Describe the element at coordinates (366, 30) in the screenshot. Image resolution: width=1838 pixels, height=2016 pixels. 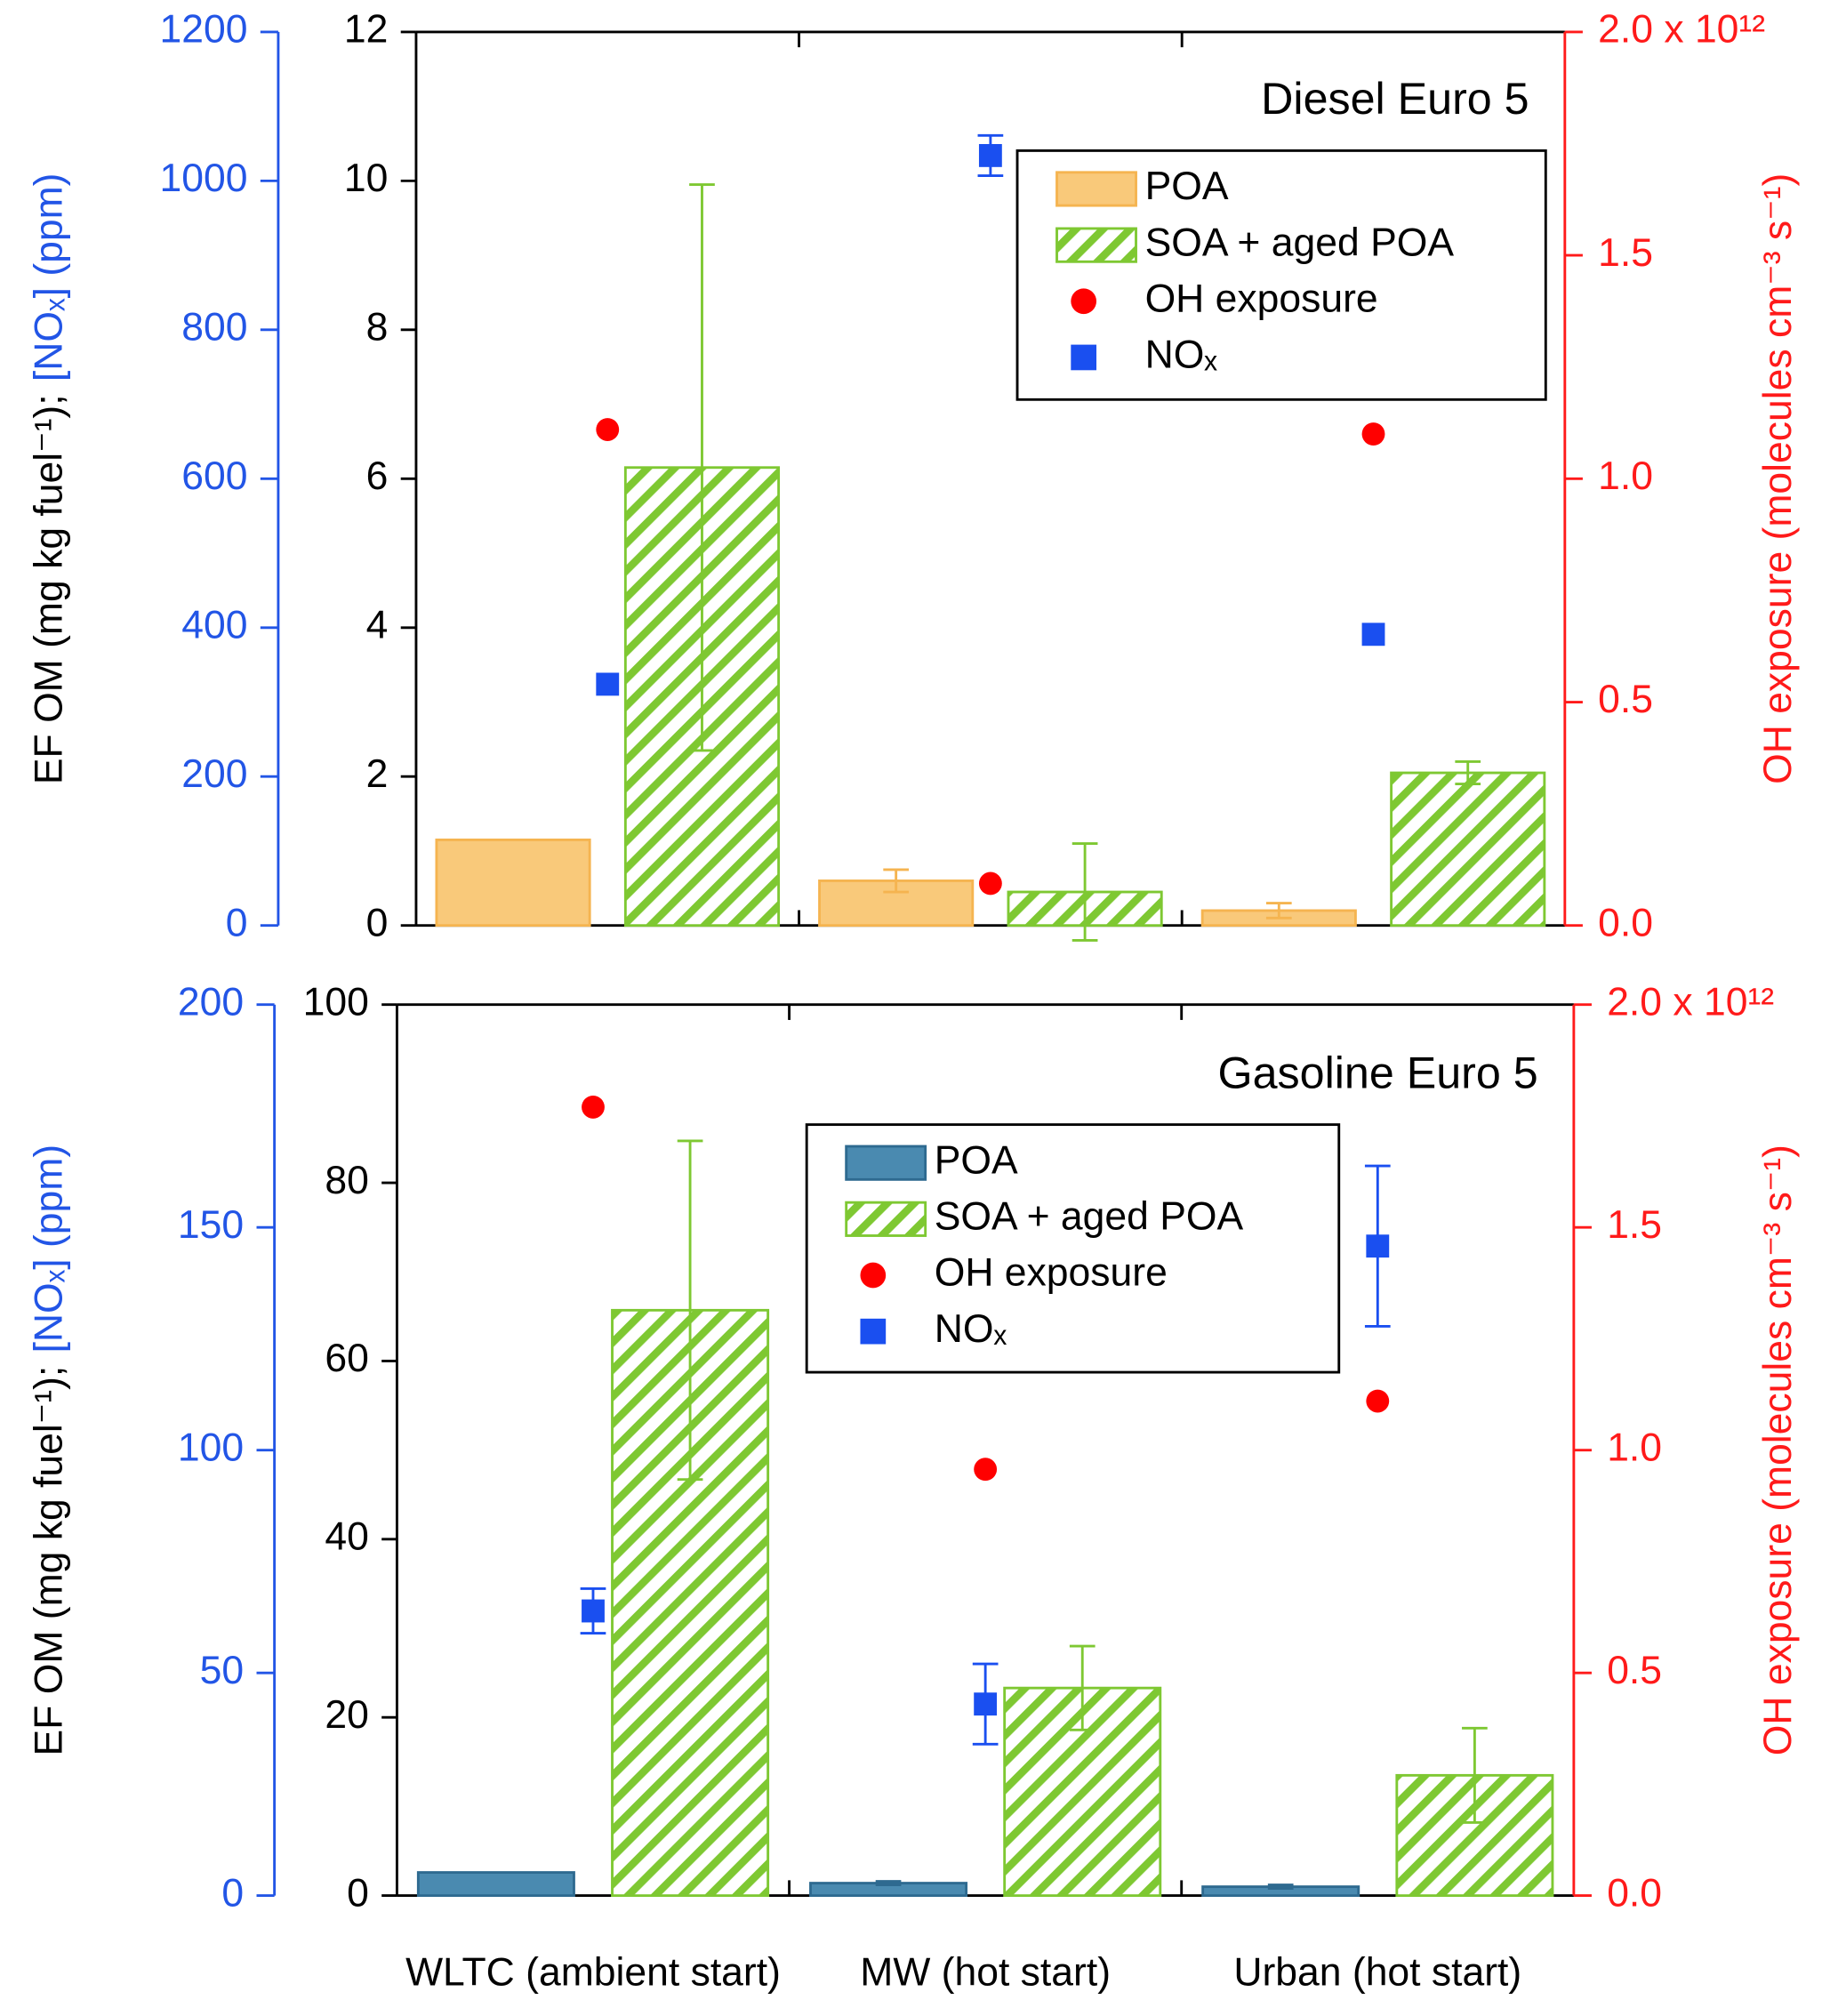
I see `y-tick-label: 12` at that location.